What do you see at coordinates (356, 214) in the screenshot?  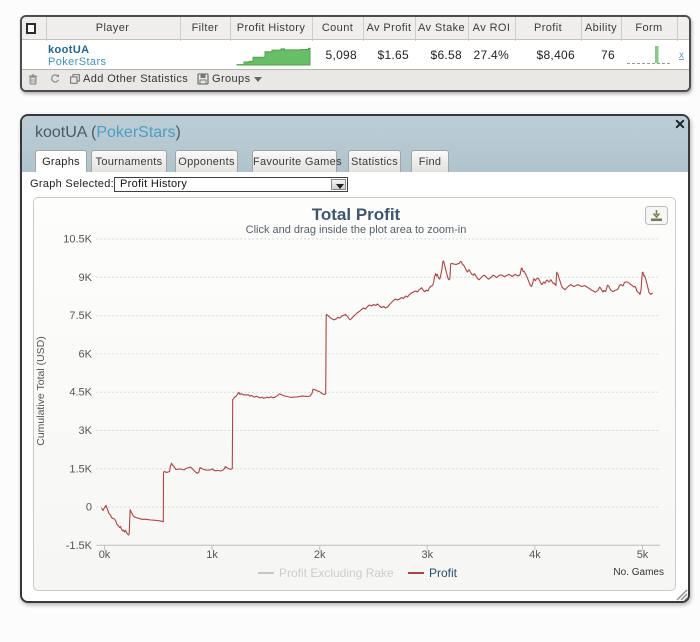 I see `svg-text: Total Profit` at bounding box center [356, 214].